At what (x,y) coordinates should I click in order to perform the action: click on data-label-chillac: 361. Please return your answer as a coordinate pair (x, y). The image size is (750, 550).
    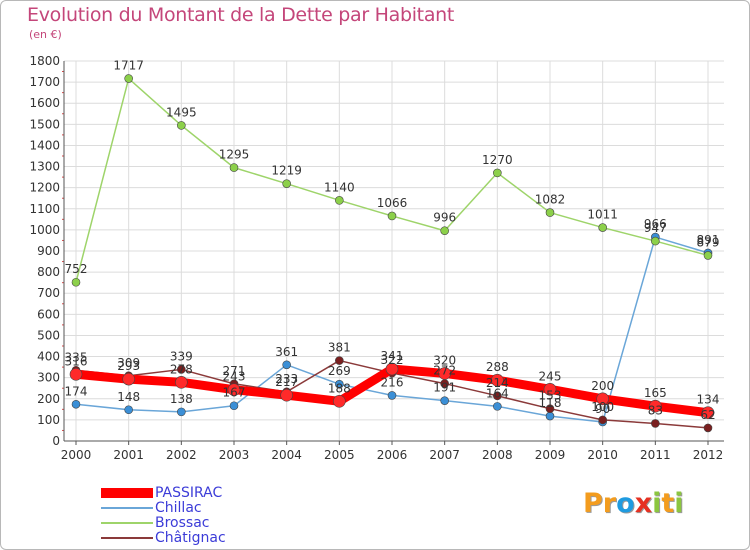
    Looking at the image, I should click on (286, 352).